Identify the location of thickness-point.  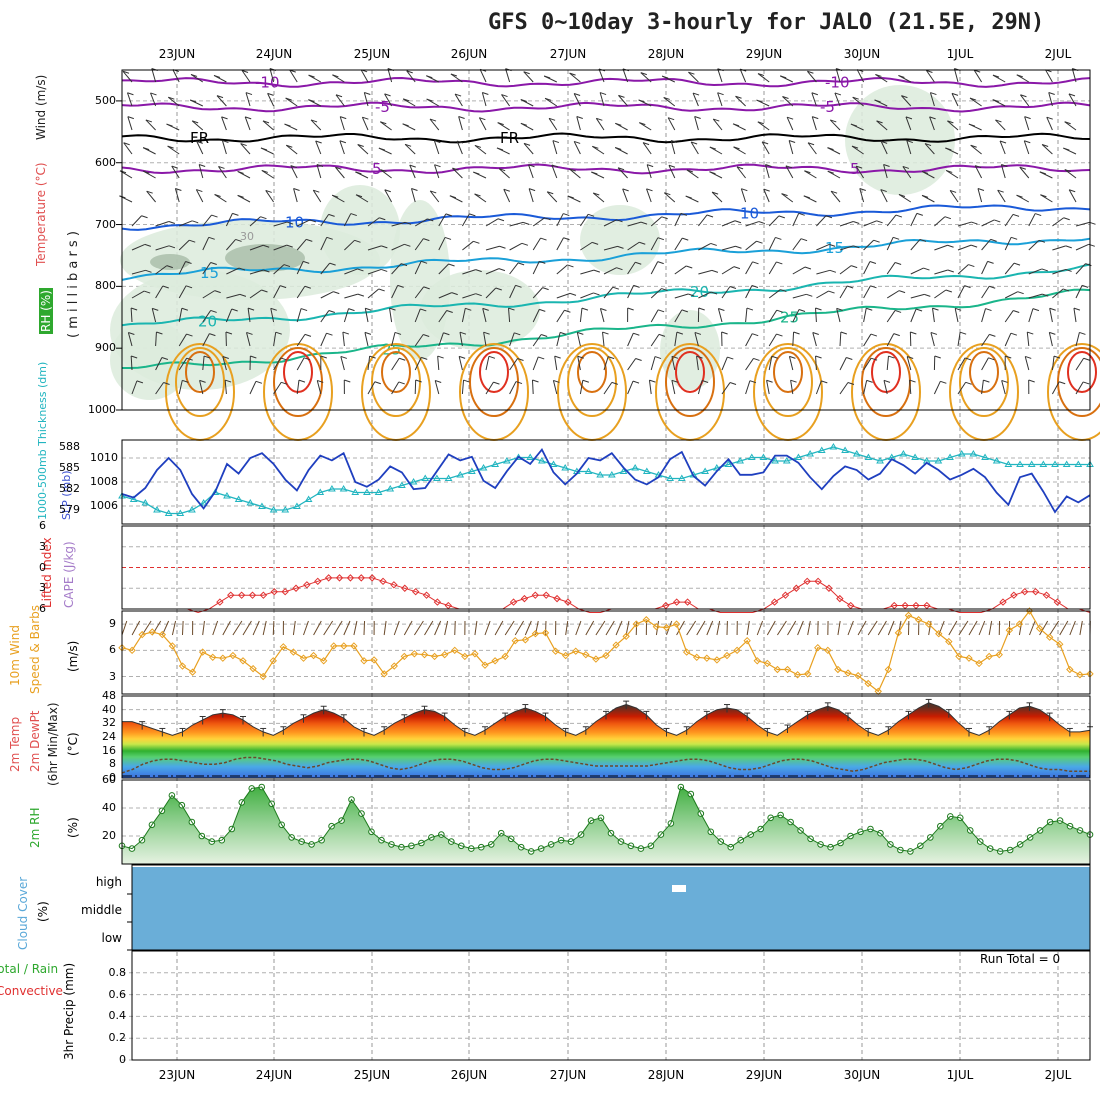
(203, 502).